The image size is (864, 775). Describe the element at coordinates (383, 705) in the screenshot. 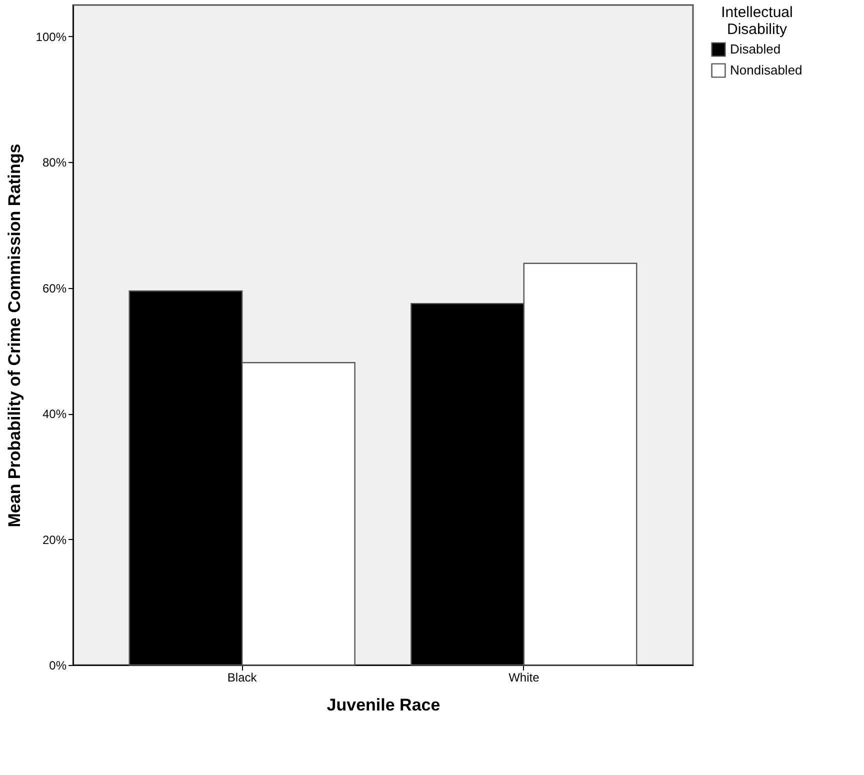

I see `x-axis-title: Juvenile Race` at that location.